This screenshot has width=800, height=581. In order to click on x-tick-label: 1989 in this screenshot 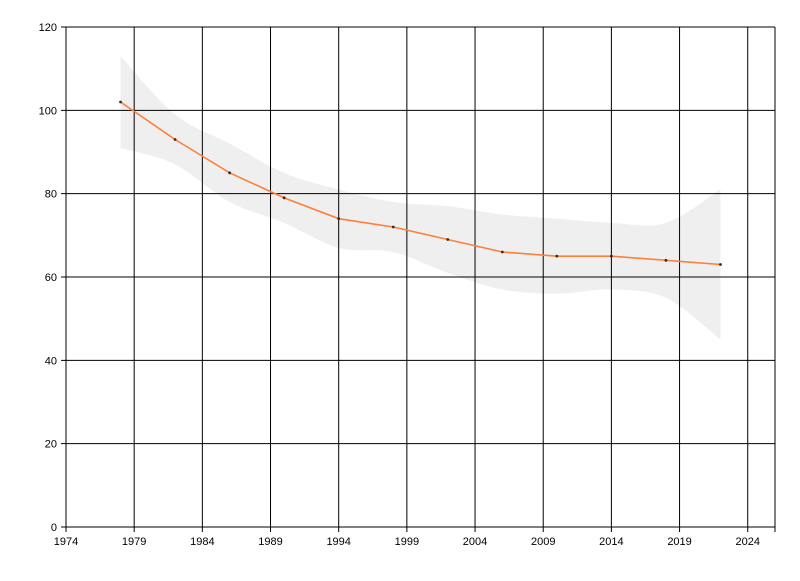, I will do `click(270, 542)`.